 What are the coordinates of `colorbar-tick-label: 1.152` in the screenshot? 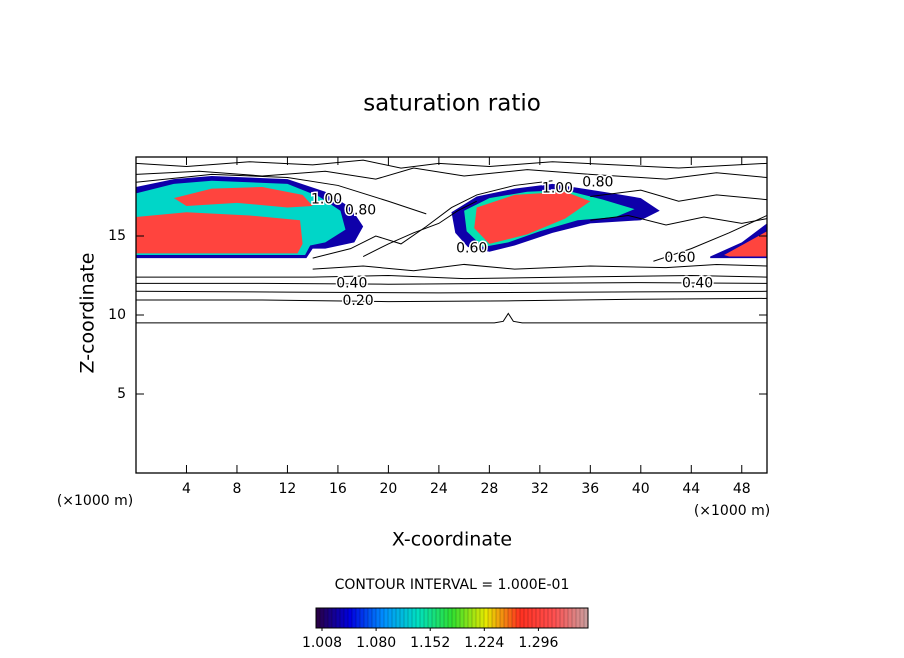 It's located at (430, 643).